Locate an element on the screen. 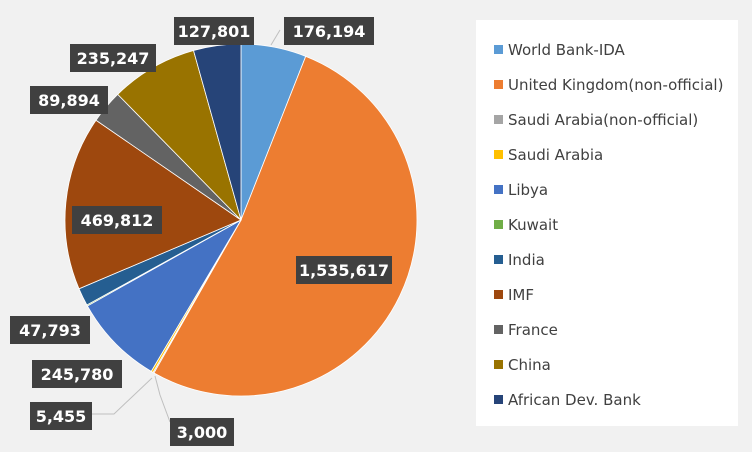  data-label-box: 1,535,617 is located at coordinates (344, 270).